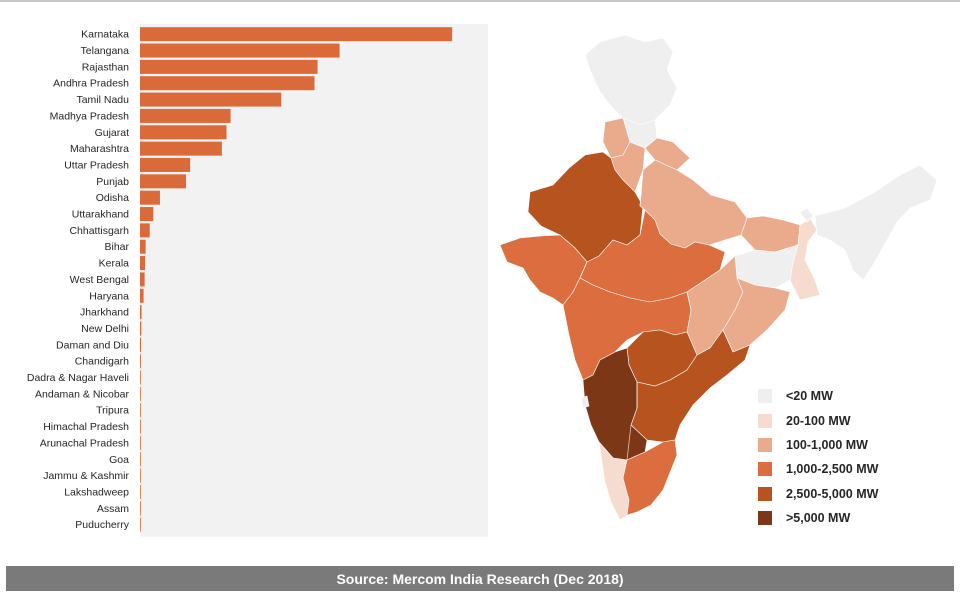 The width and height of the screenshot is (960, 593). What do you see at coordinates (112, 198) in the screenshot?
I see `category-label: Odisha` at bounding box center [112, 198].